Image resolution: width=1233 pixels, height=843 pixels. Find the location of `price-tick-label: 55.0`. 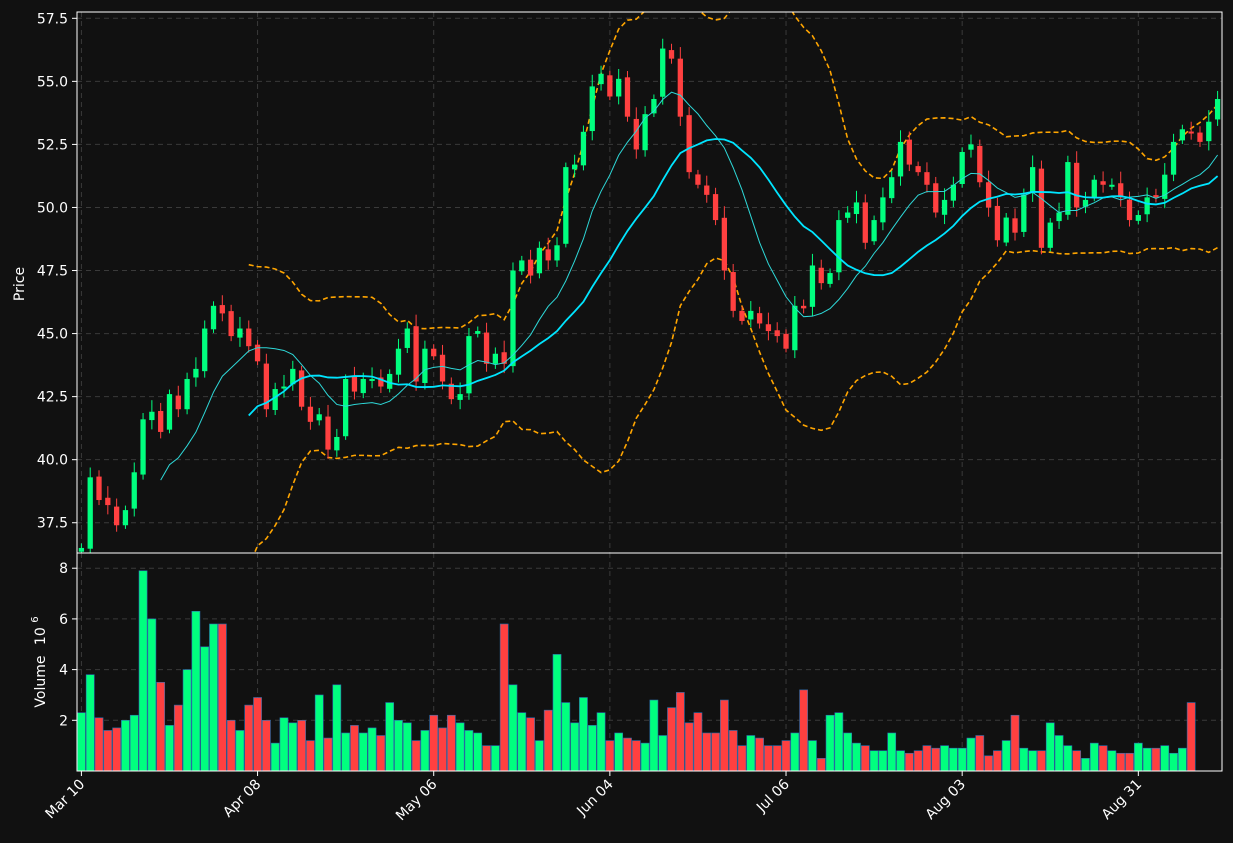

price-tick-label: 55.0 is located at coordinates (52, 82).